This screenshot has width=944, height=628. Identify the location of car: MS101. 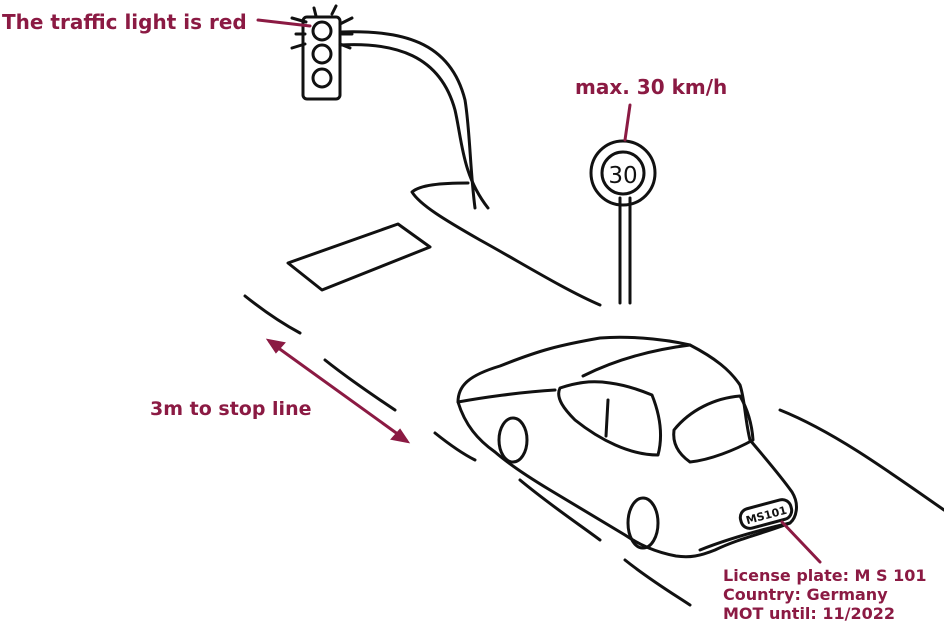
(627, 447).